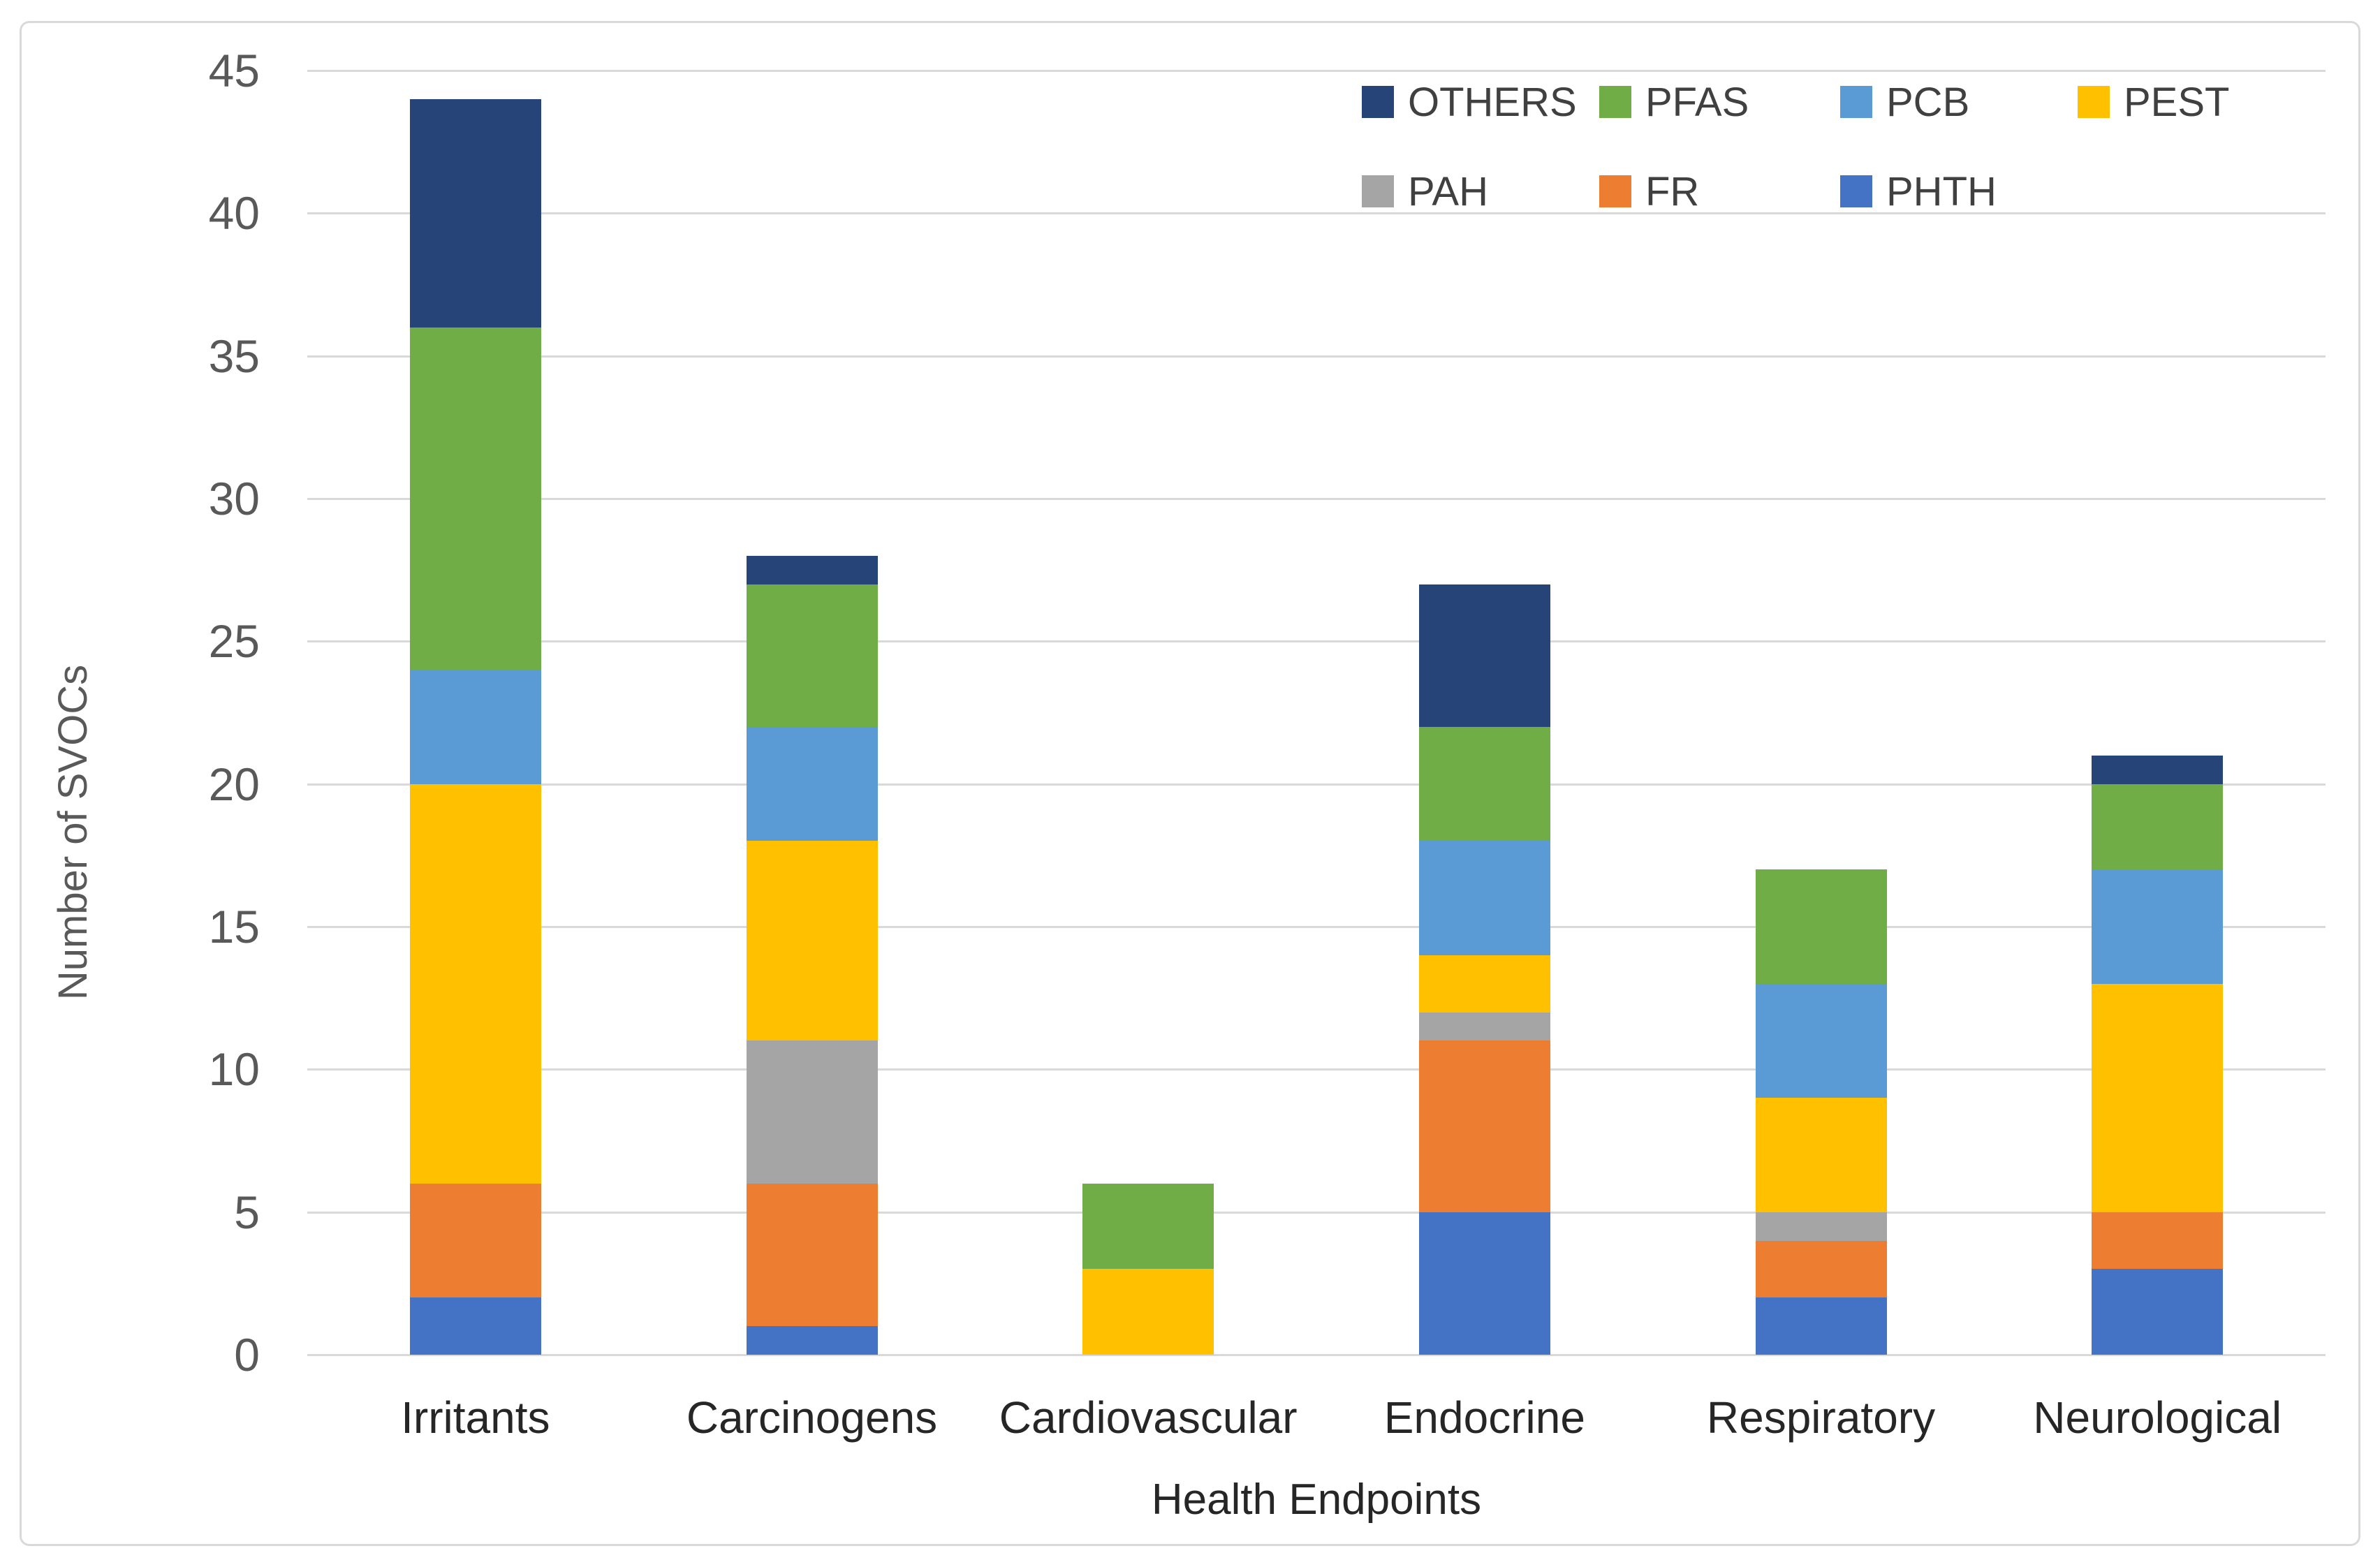 This screenshot has width=2380, height=1567. Describe the element at coordinates (475, 727) in the screenshot. I see `bar-segment-pcb-irritants` at that location.